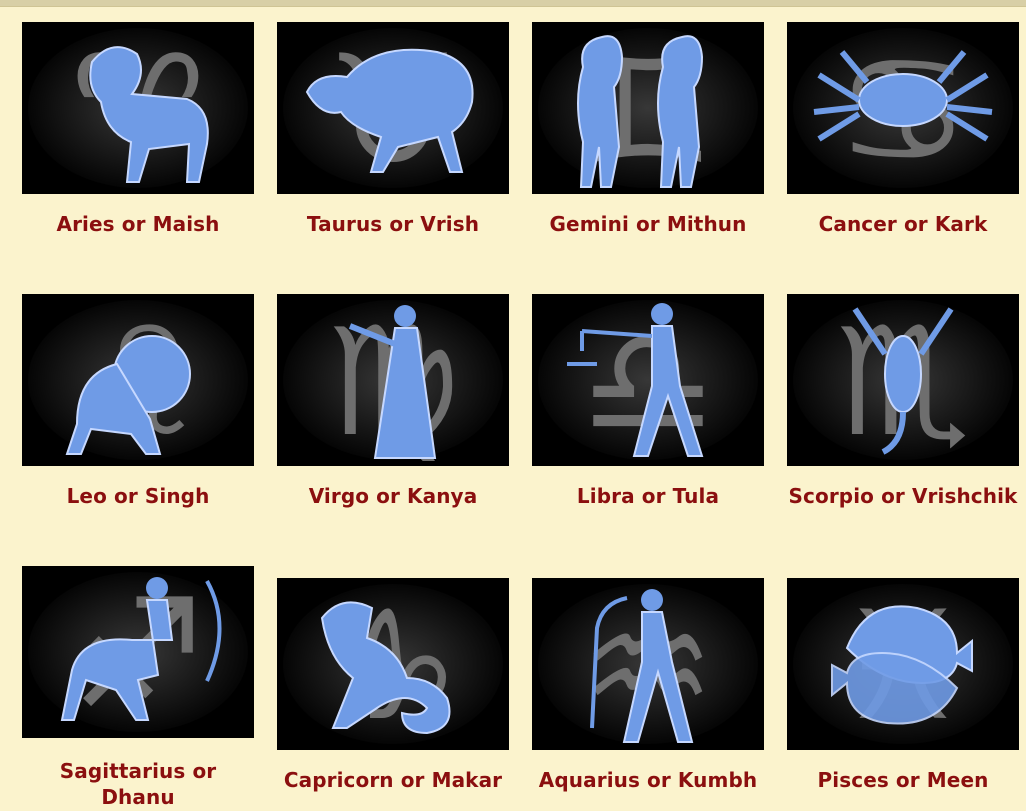 The height and width of the screenshot is (811, 1026). I want to click on leo-image: ♌, so click(138, 380).